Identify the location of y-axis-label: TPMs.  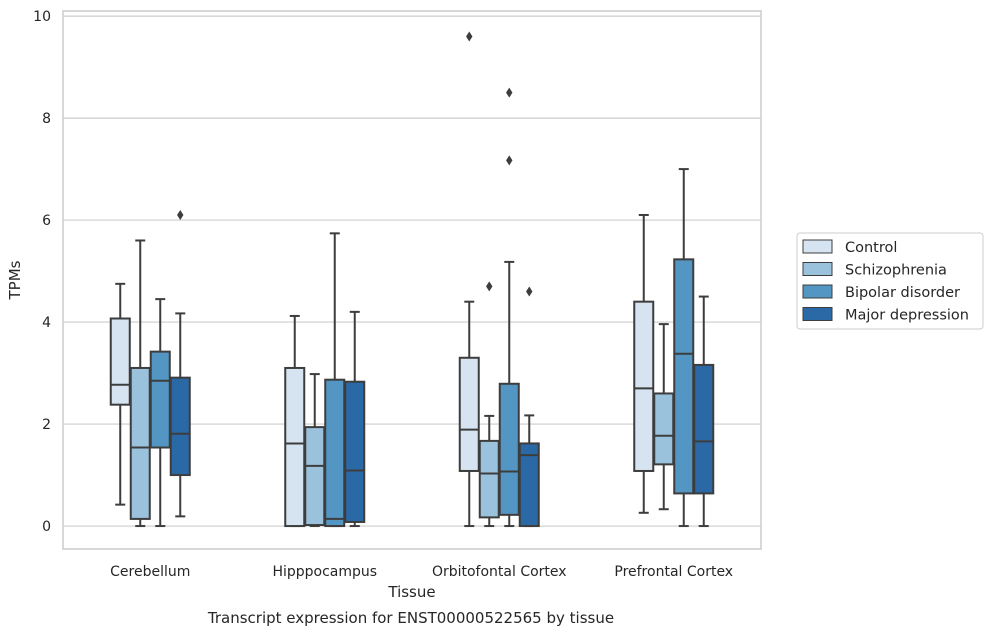
(15, 280).